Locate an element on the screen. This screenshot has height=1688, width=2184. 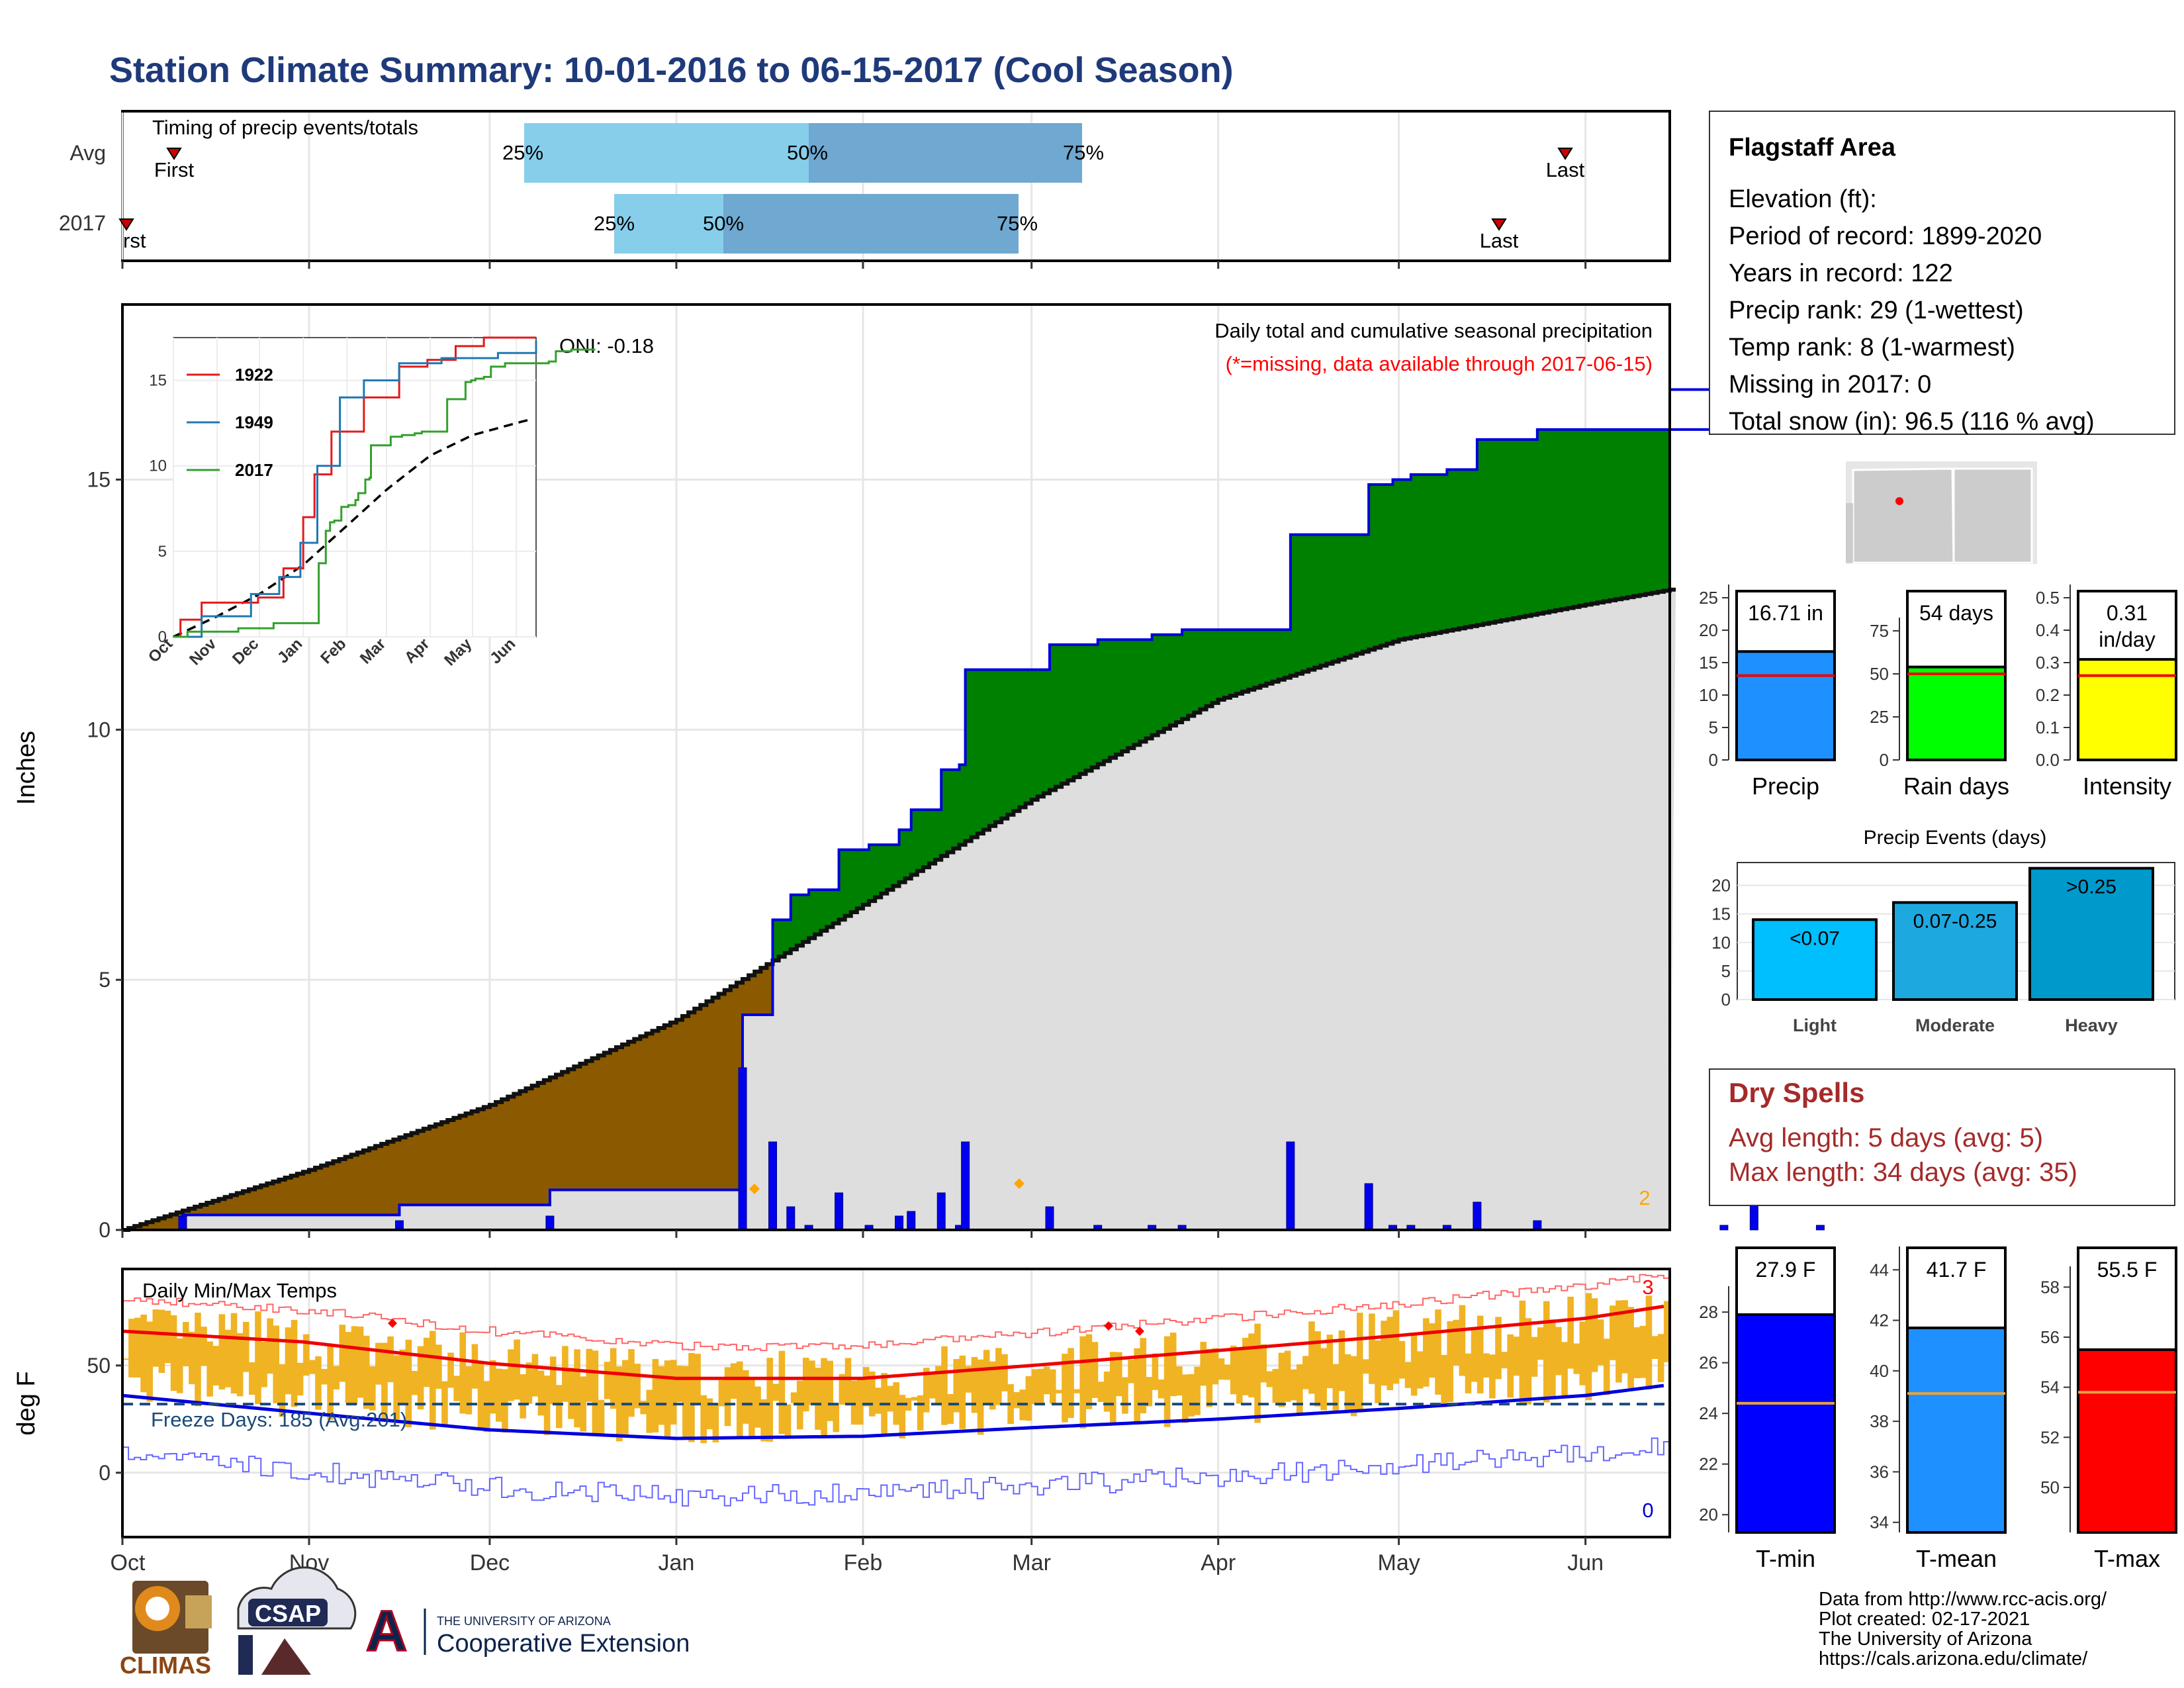
timing-row-2017: 2017 is located at coordinates (82, 223).